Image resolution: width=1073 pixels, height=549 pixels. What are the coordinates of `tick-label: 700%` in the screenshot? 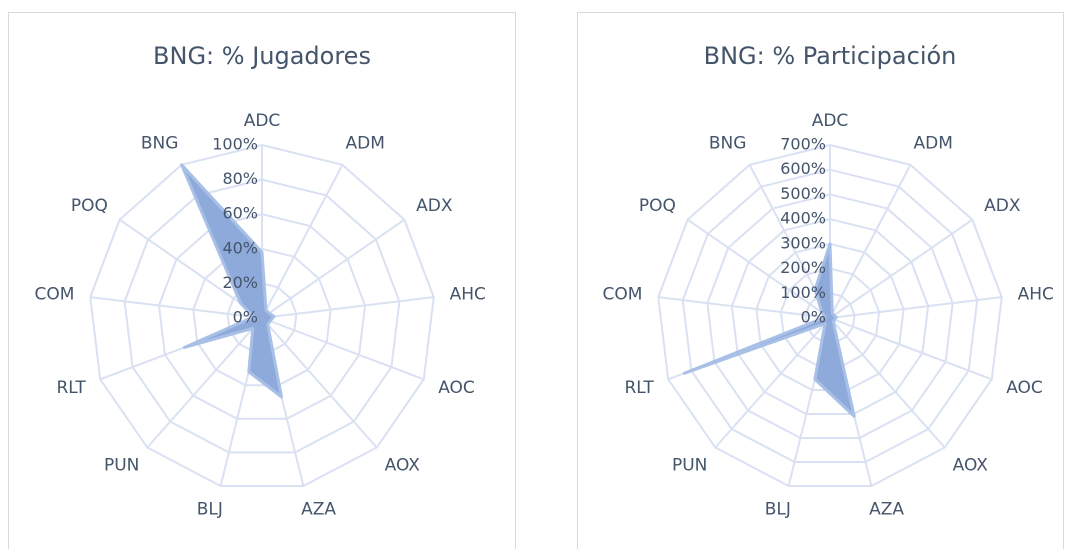 It's located at (803, 144).